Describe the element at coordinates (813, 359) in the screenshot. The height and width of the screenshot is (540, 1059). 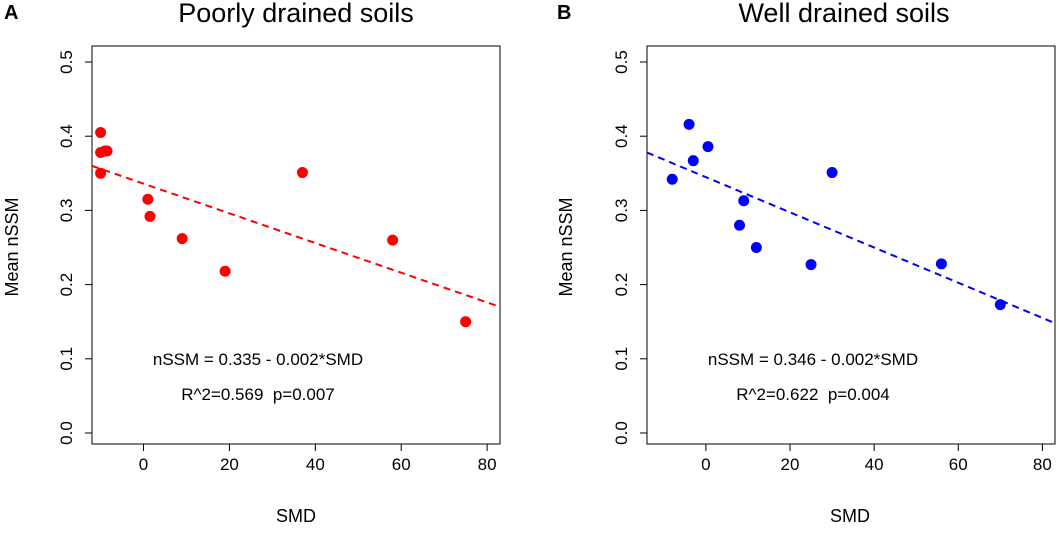
I see `panel-b-equation: nSSM = 0.346 - 0.002*SMD` at that location.